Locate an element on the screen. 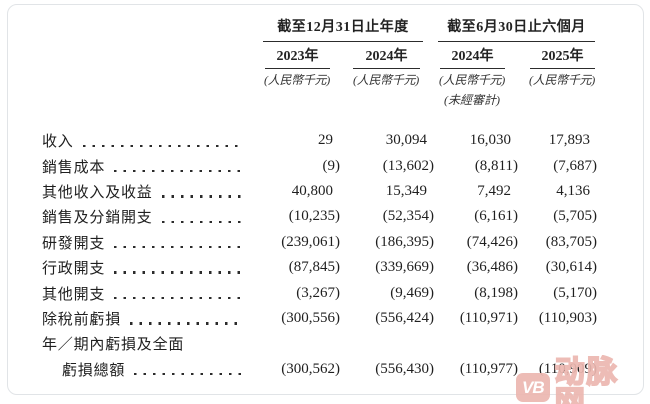  table-row: 其他開支 (3,267) (9,469) (8,198) (5,170) is located at coordinates (319, 292).